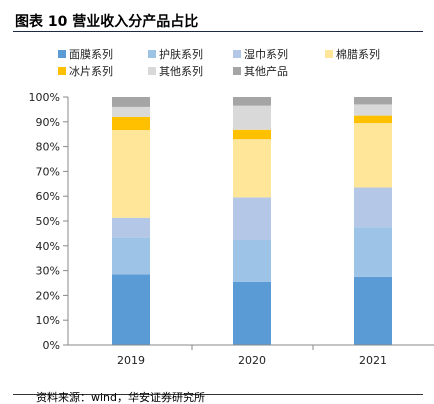 The image size is (434, 404). I want to click on legend-label: 面膜系列, so click(91, 54).